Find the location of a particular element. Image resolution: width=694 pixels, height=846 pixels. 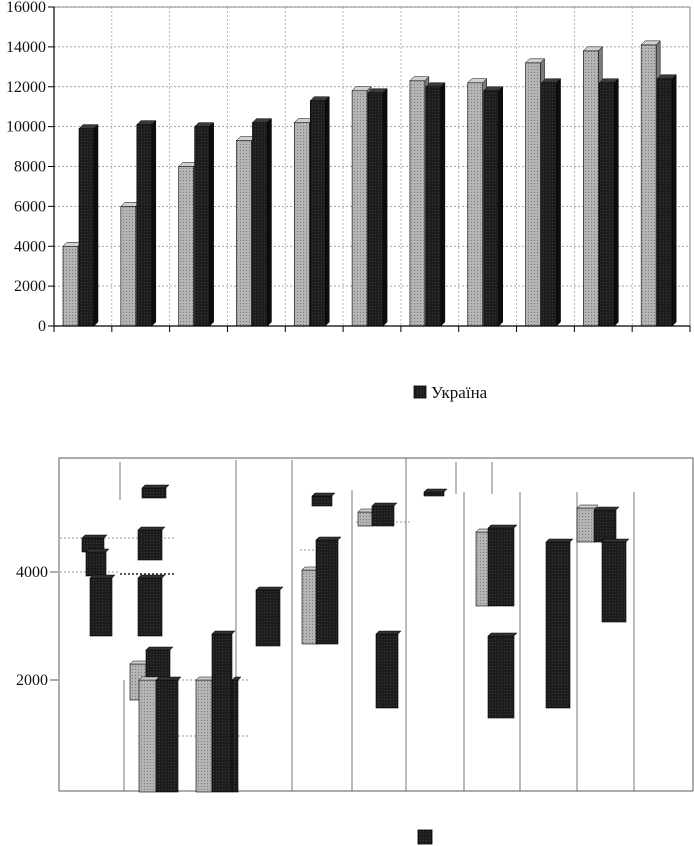

chart-1-y-tick-label: 14000 is located at coordinates (26, 47).